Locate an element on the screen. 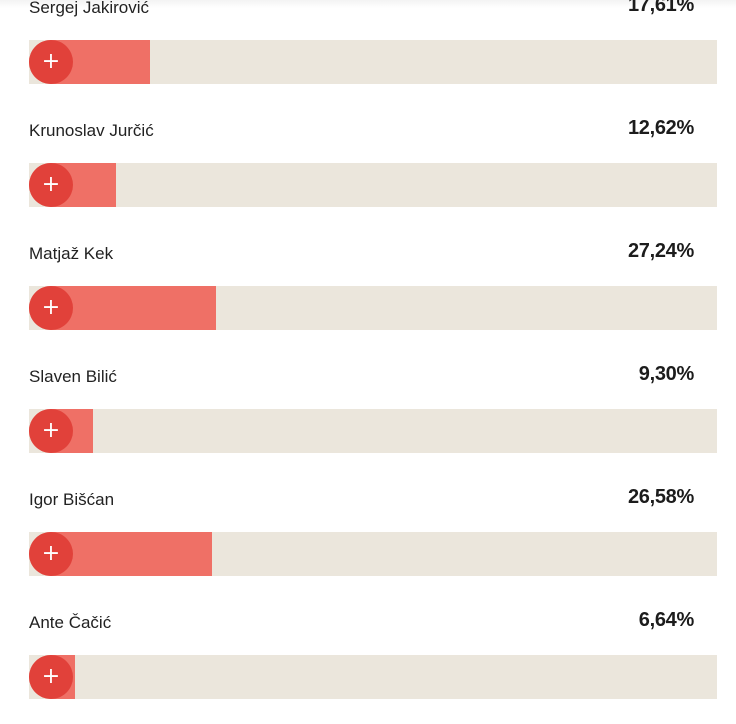 This screenshot has width=736, height=724. option-percent: 27,24% is located at coordinates (660, 251).